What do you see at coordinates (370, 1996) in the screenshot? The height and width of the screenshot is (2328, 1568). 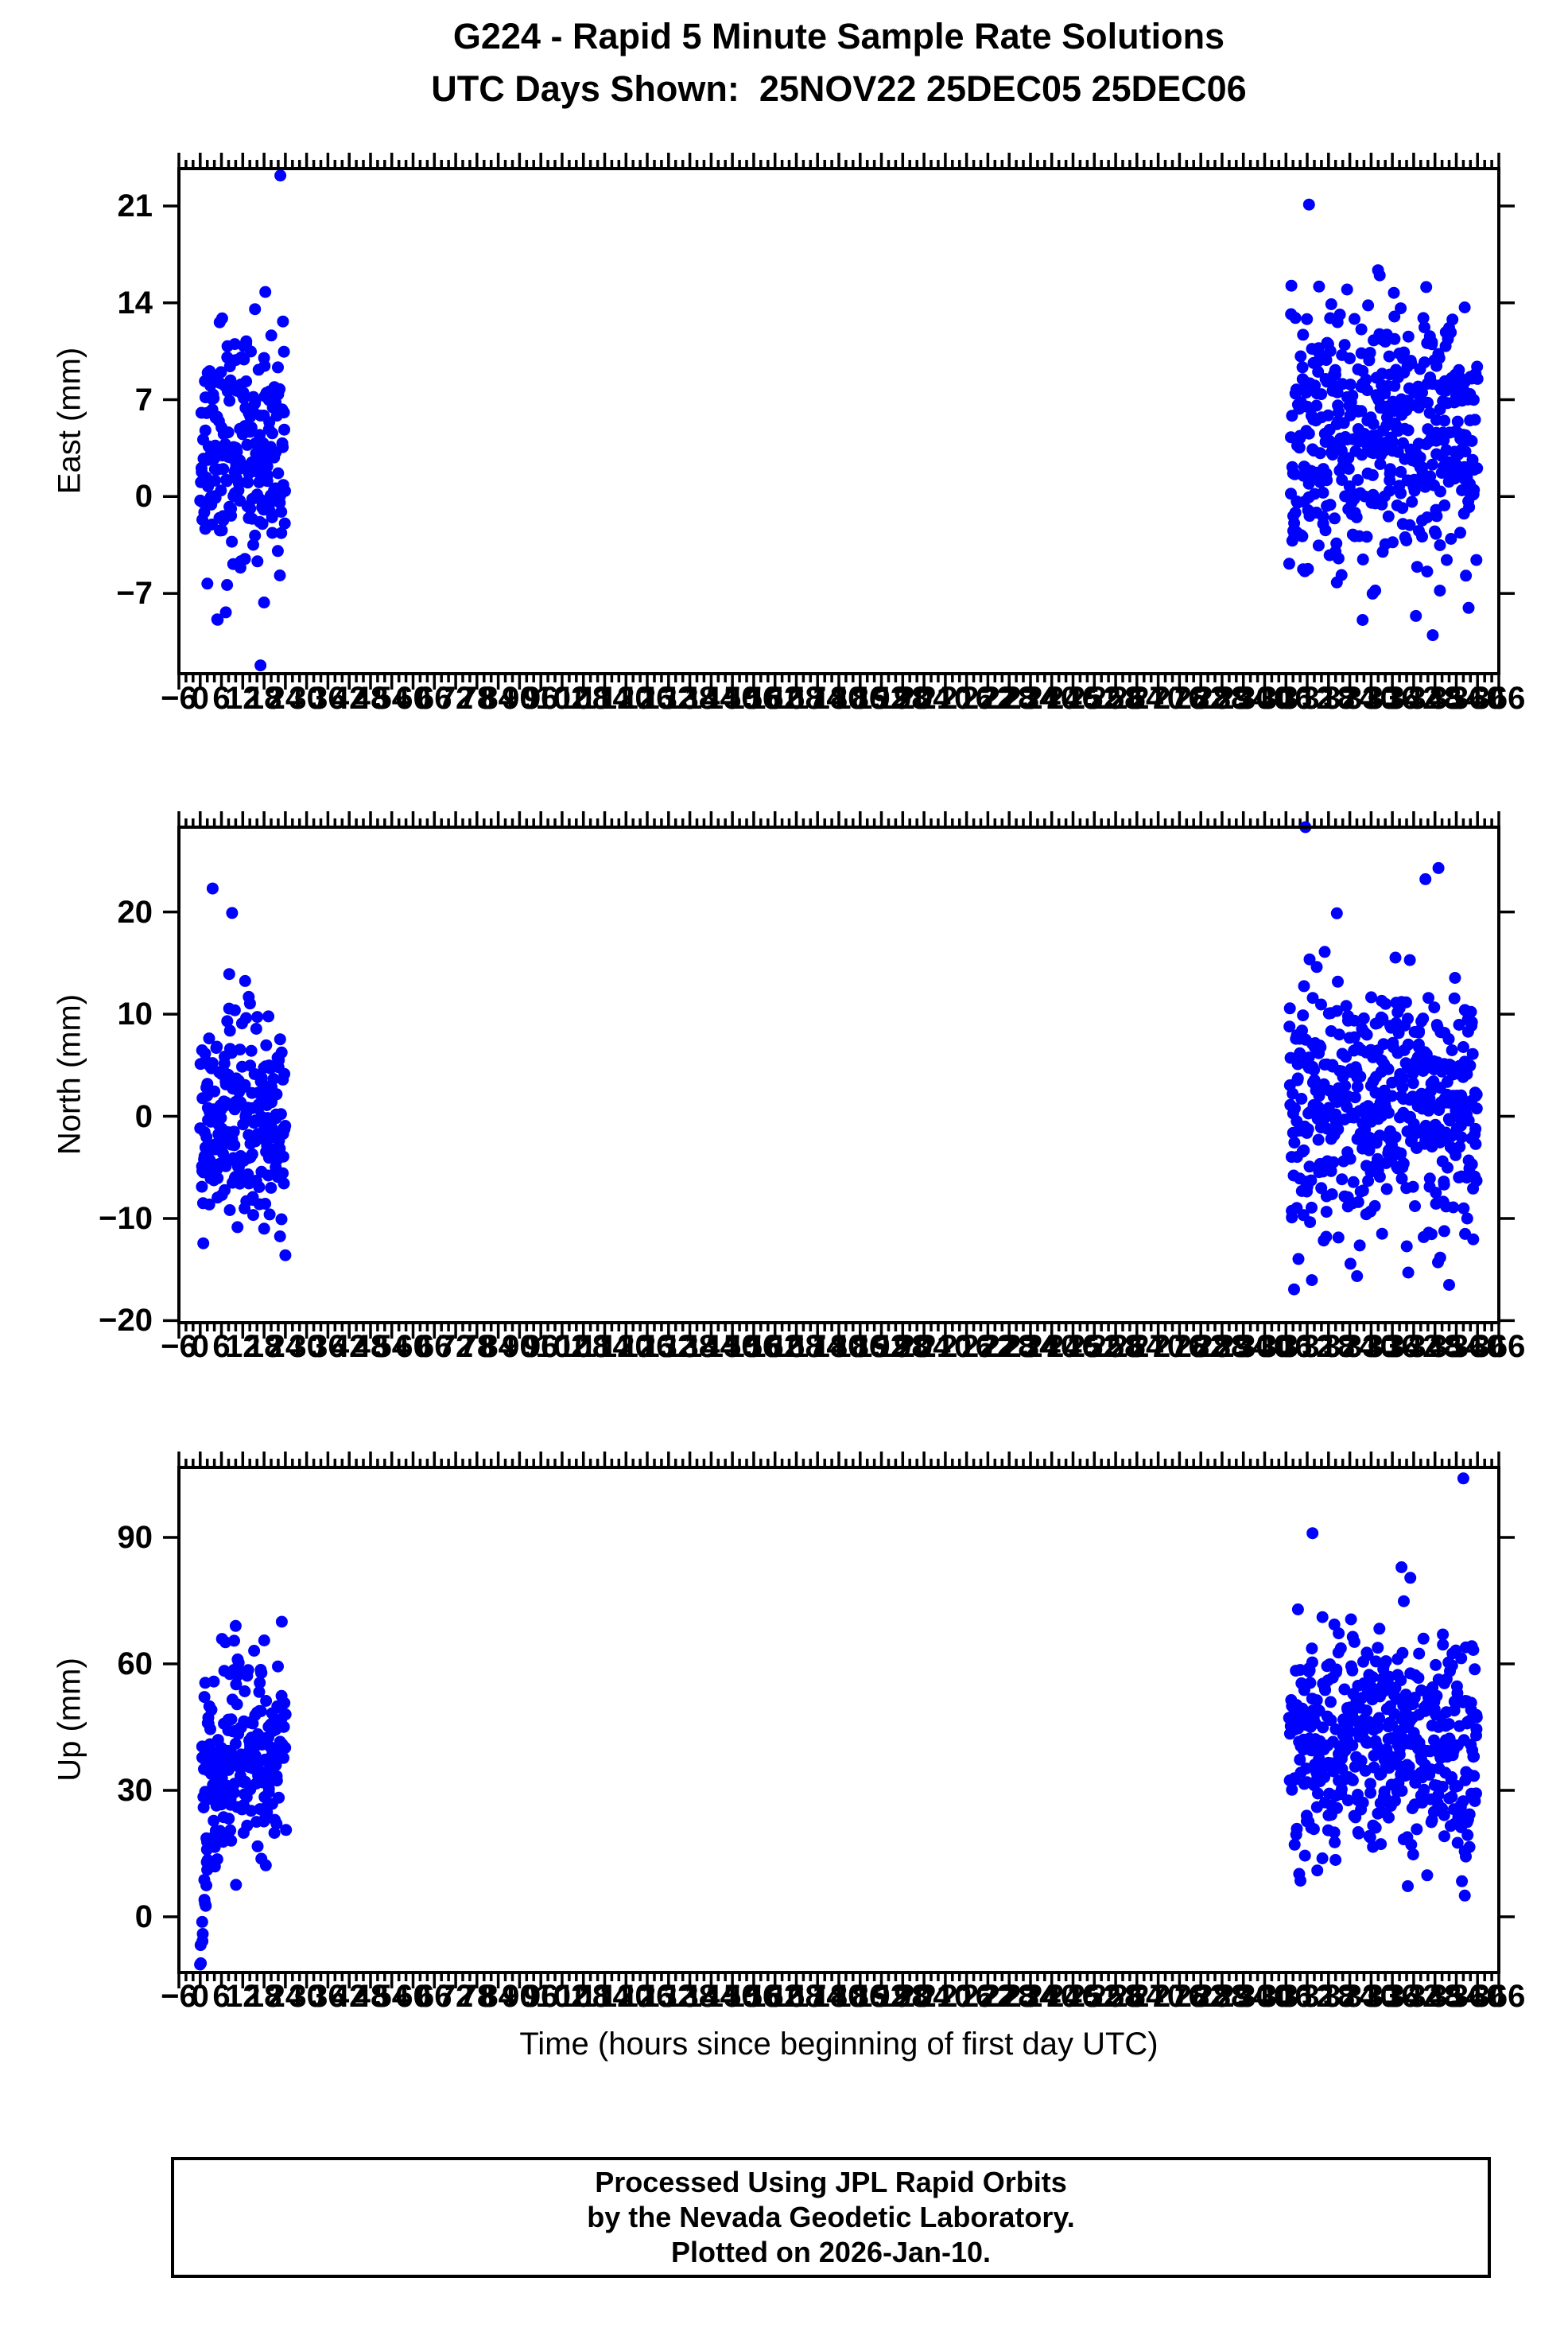 I see `x-tick-label: 48` at bounding box center [370, 1996].